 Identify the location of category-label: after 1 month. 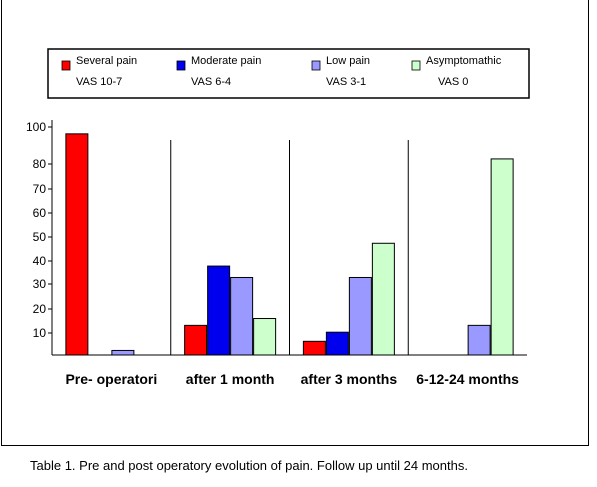
(230, 379).